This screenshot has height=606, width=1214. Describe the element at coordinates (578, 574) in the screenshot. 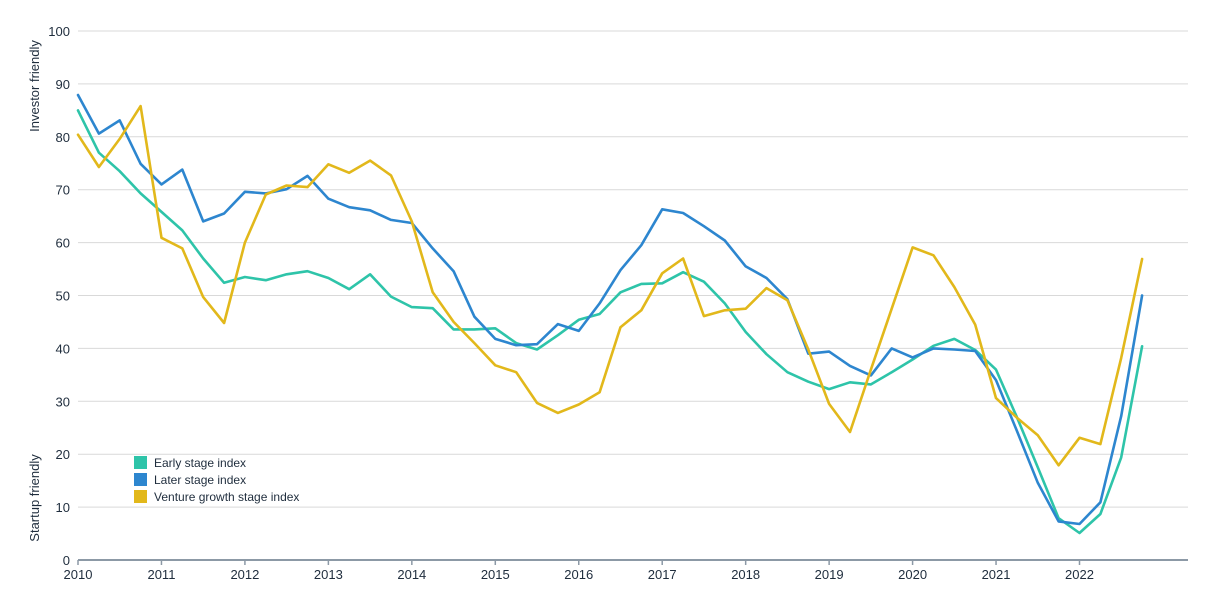

I see `x-tick-label: 2016` at that location.